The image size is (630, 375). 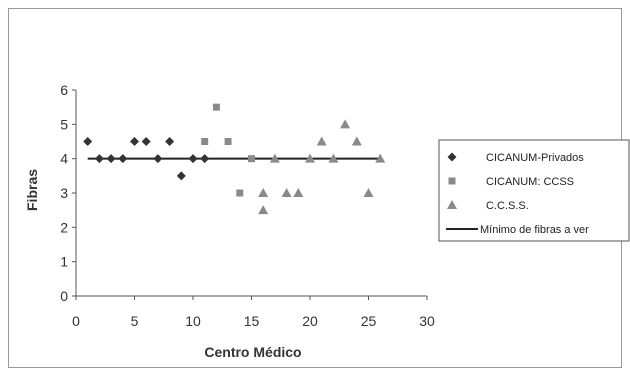 What do you see at coordinates (64, 262) in the screenshot?
I see `y-tick-label: 1` at bounding box center [64, 262].